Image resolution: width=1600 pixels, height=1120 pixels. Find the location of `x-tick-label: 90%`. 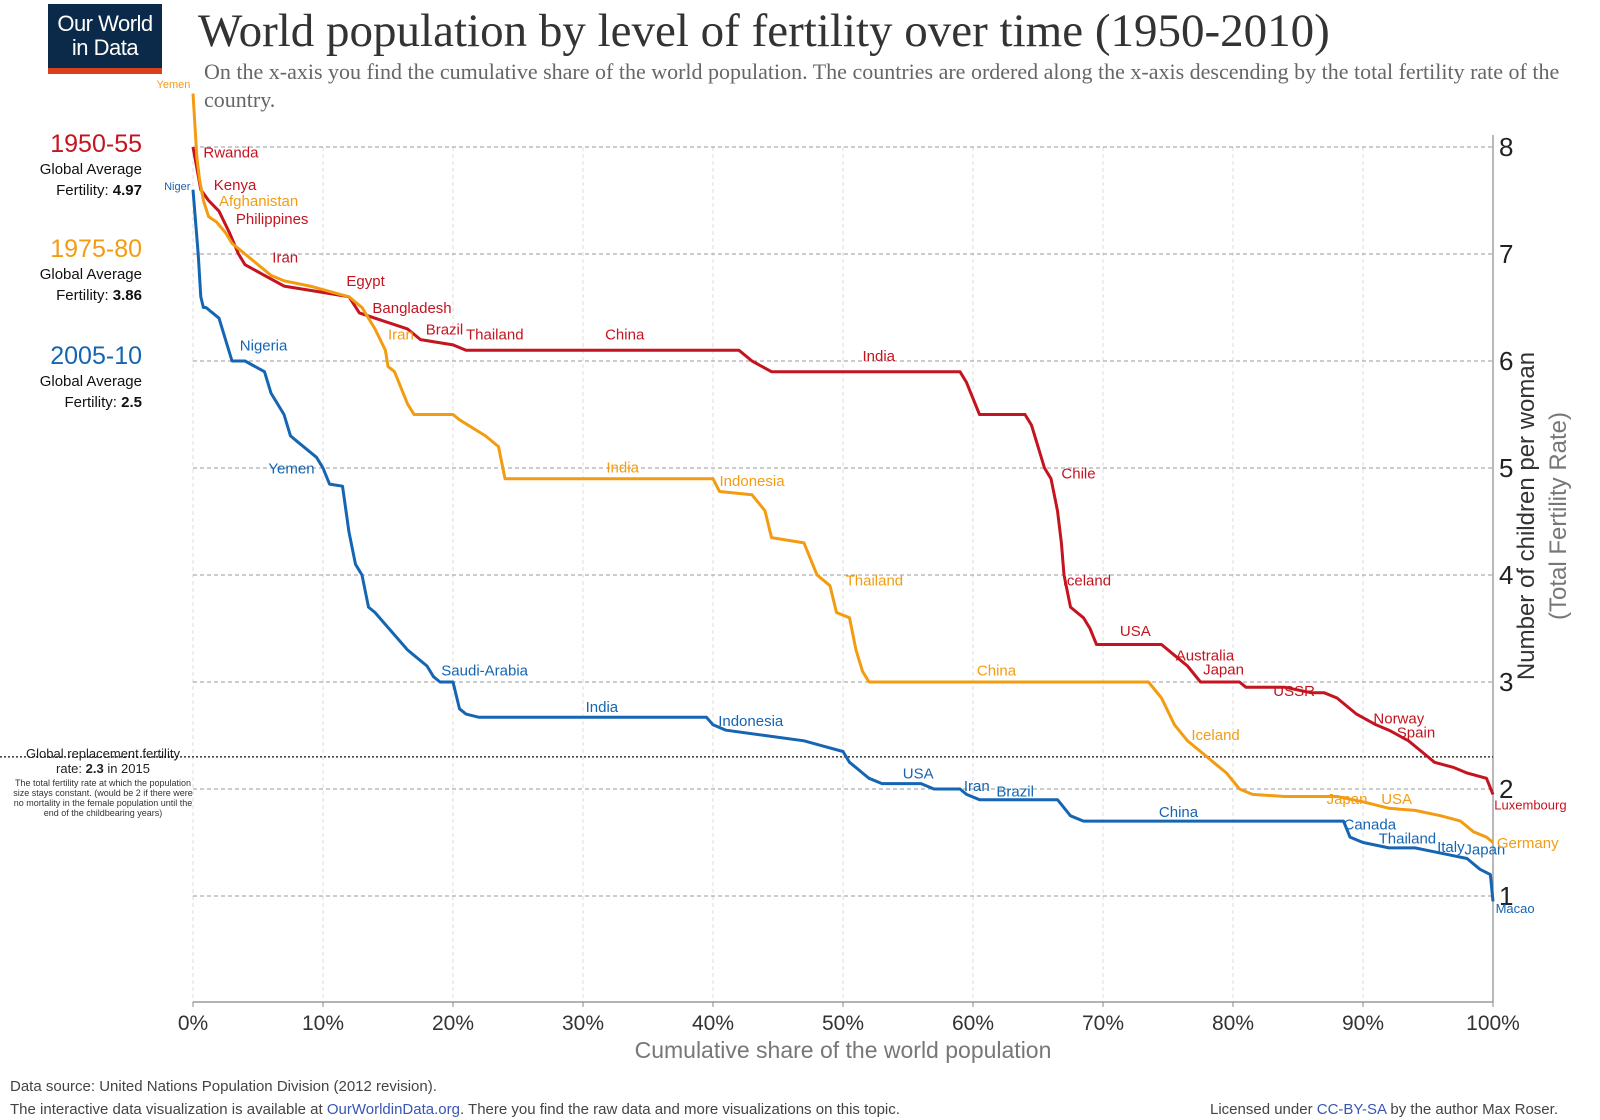

x-tick-label: 90% is located at coordinates (1363, 1023).